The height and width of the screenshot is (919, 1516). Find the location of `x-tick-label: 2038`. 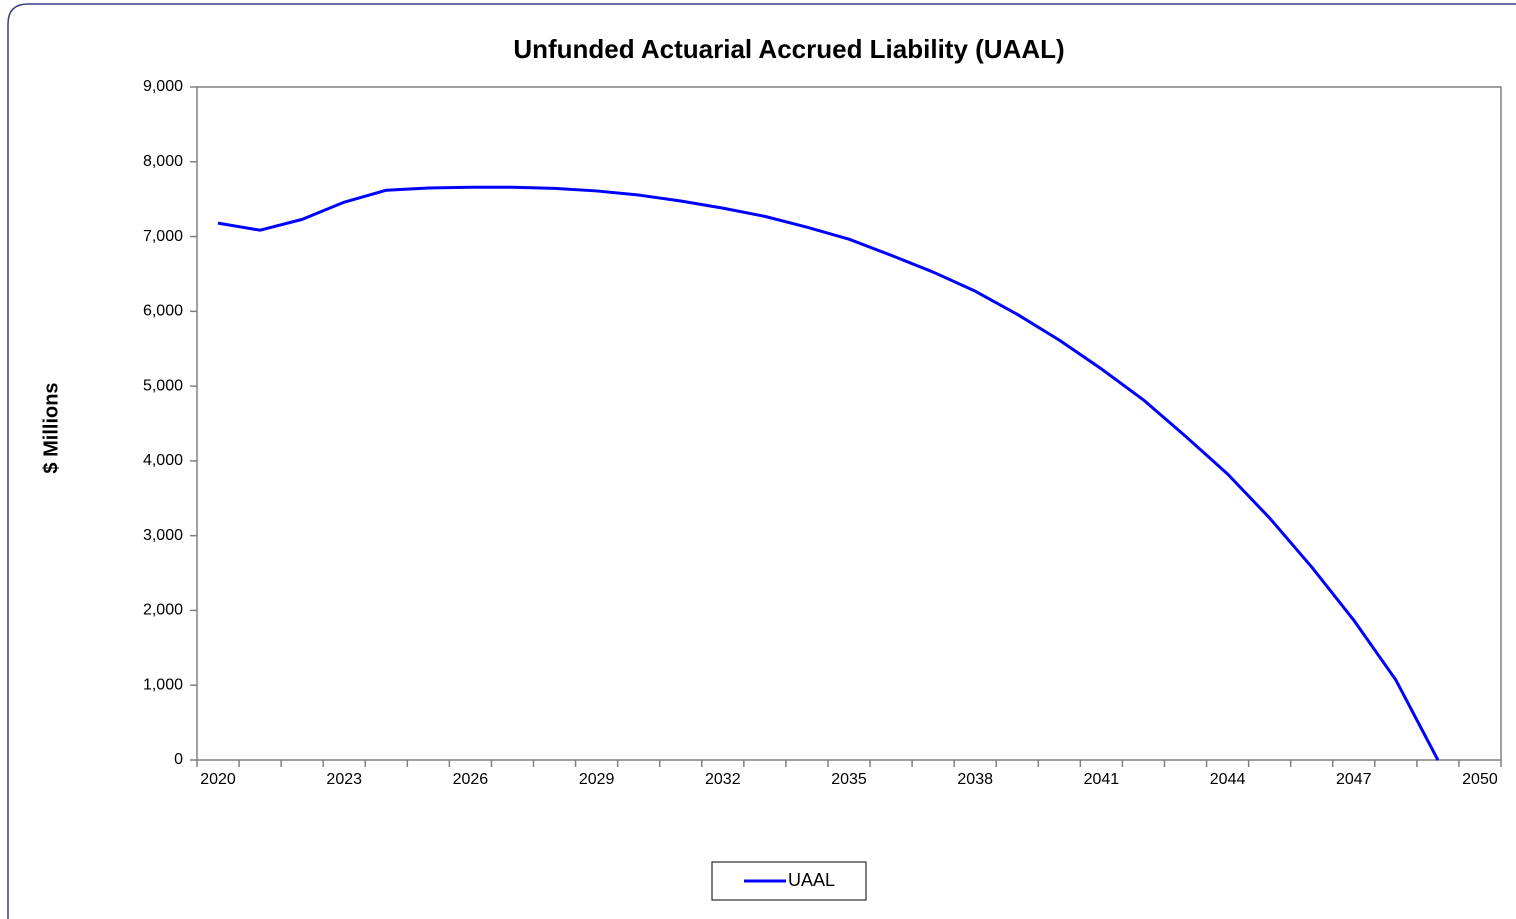

x-tick-label: 2038 is located at coordinates (975, 779).